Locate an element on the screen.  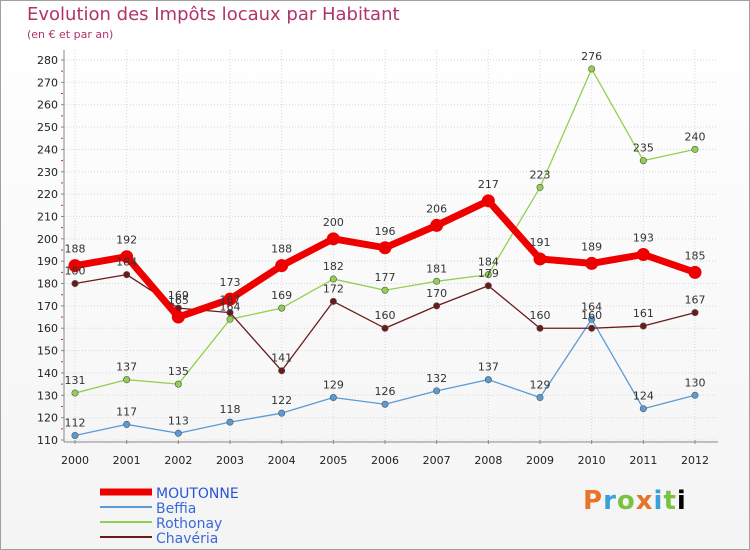
x-tick-label: 2004 is located at coordinates (282, 460).